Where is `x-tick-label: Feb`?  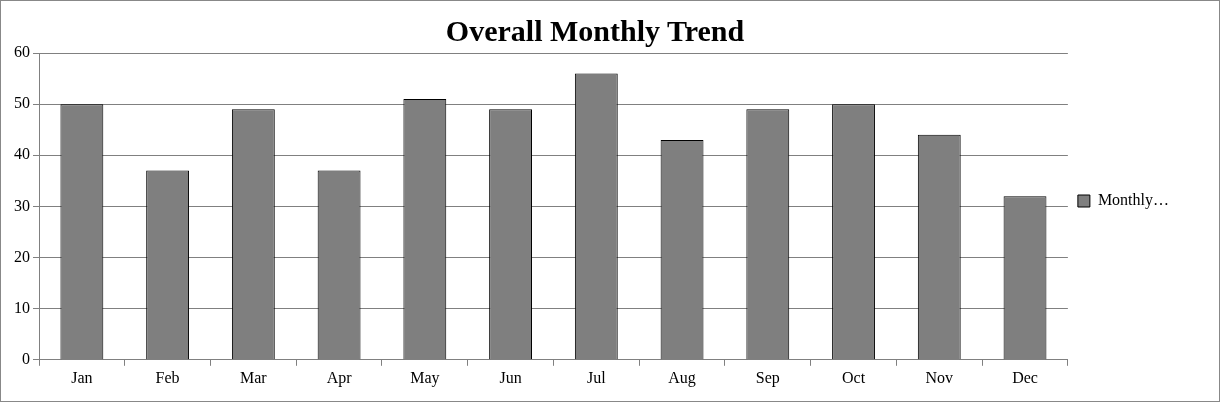
x-tick-label: Feb is located at coordinates (167, 377).